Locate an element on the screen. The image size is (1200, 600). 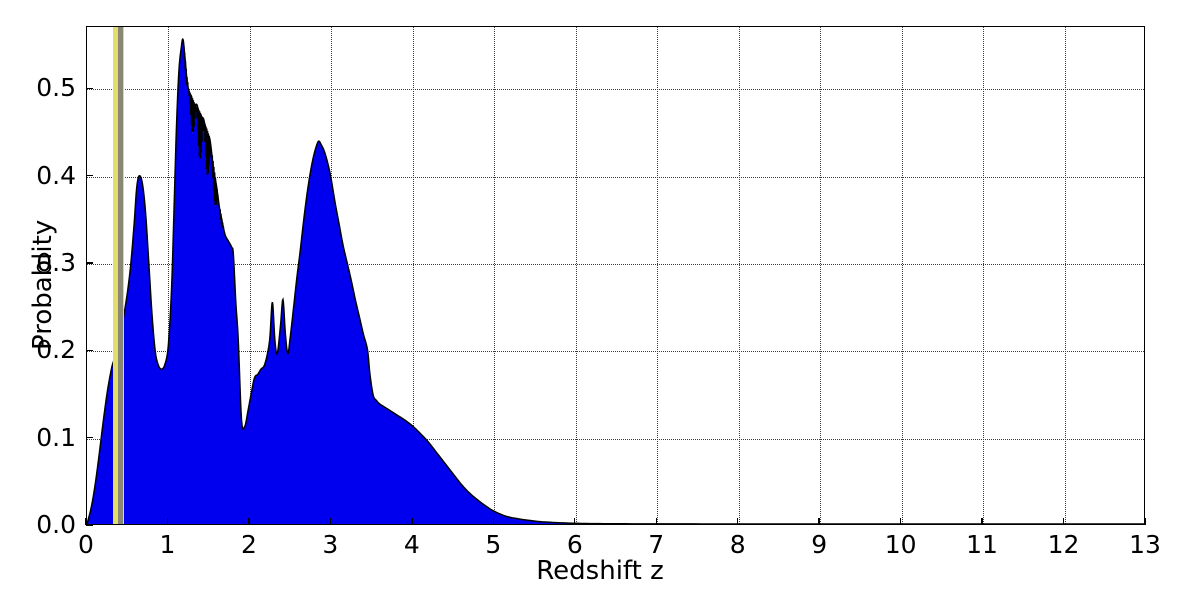
x-tick-label: 7 is located at coordinates (656, 544).